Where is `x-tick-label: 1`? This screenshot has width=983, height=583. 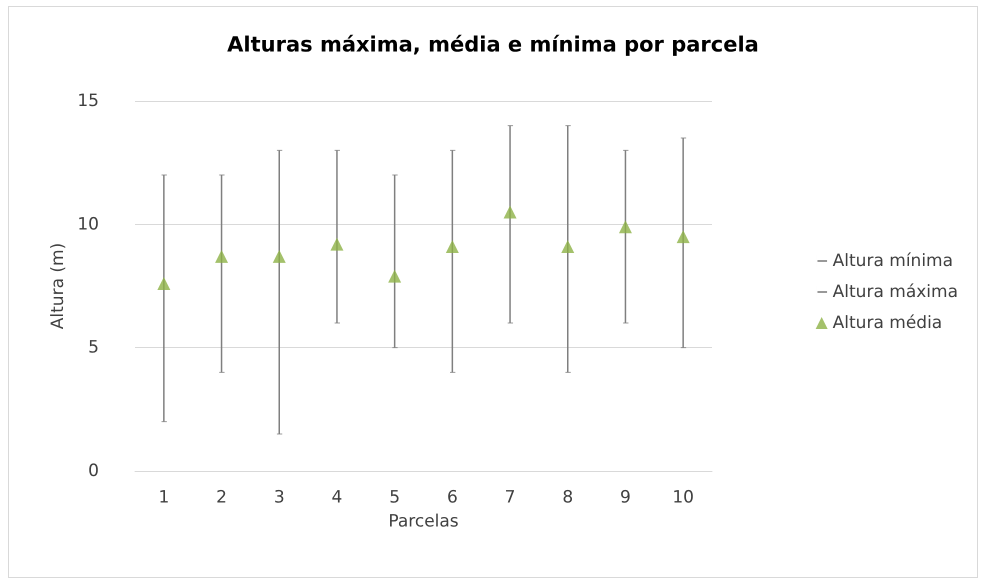 x-tick-label: 1 is located at coordinates (164, 498).